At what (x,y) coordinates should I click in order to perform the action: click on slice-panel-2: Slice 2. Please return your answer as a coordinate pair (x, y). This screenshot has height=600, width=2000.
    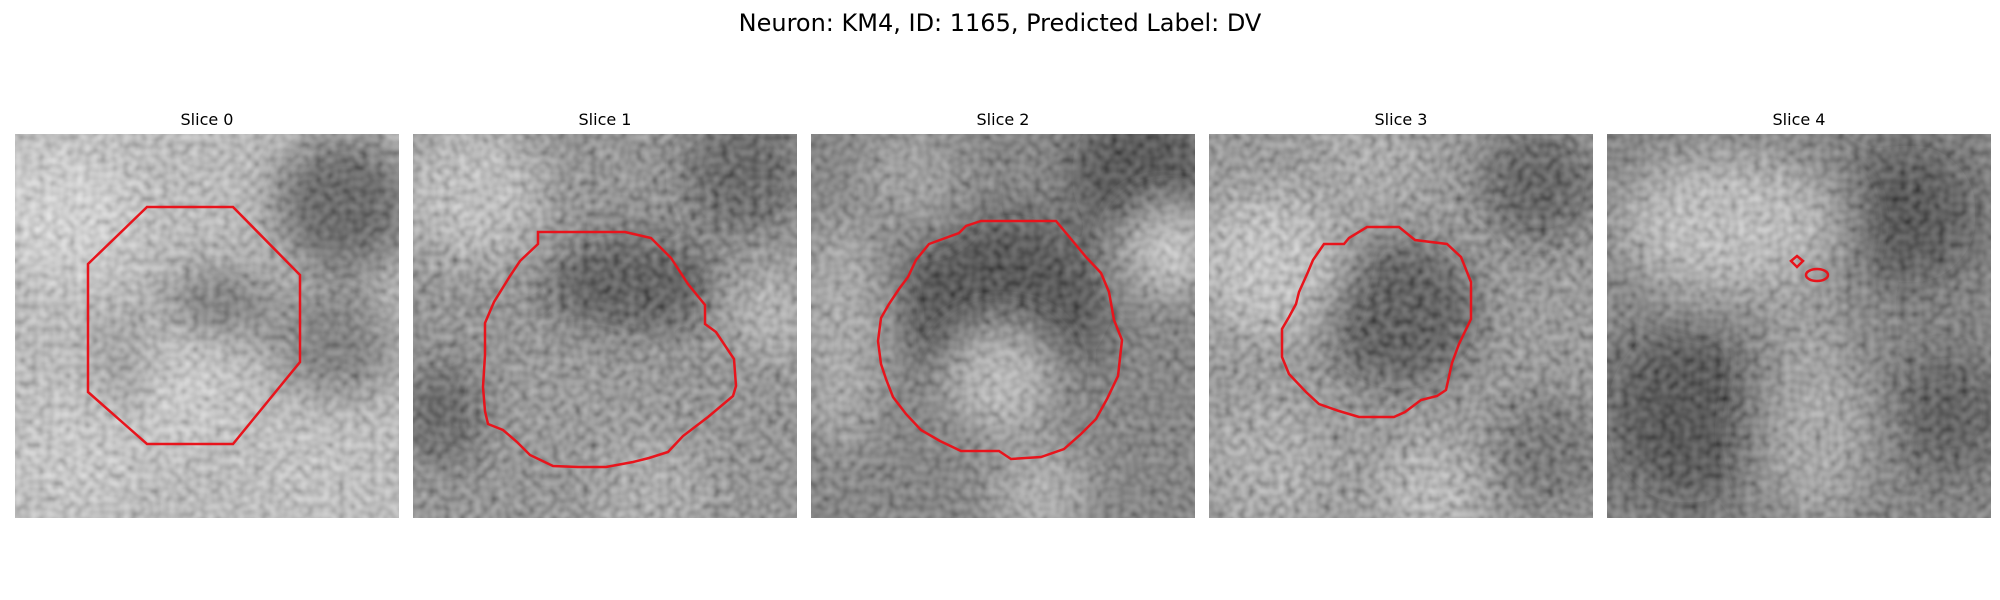
    Looking at the image, I should click on (1003, 313).